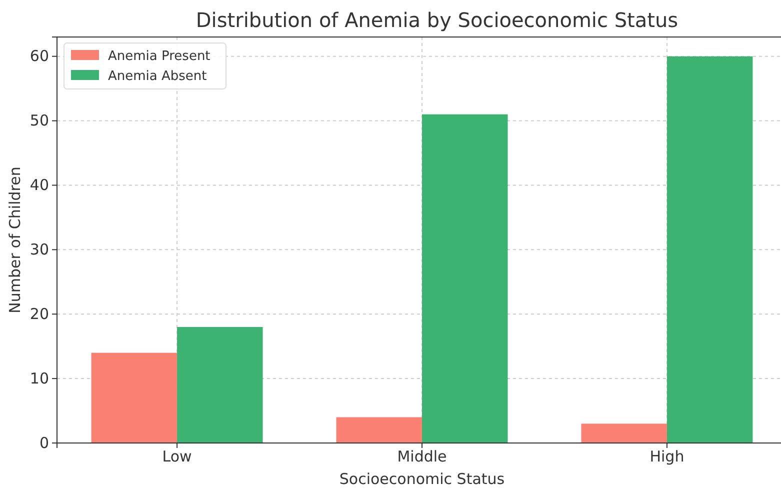 This screenshot has height=491, width=781. I want to click on x-tick-label: High, so click(667, 457).